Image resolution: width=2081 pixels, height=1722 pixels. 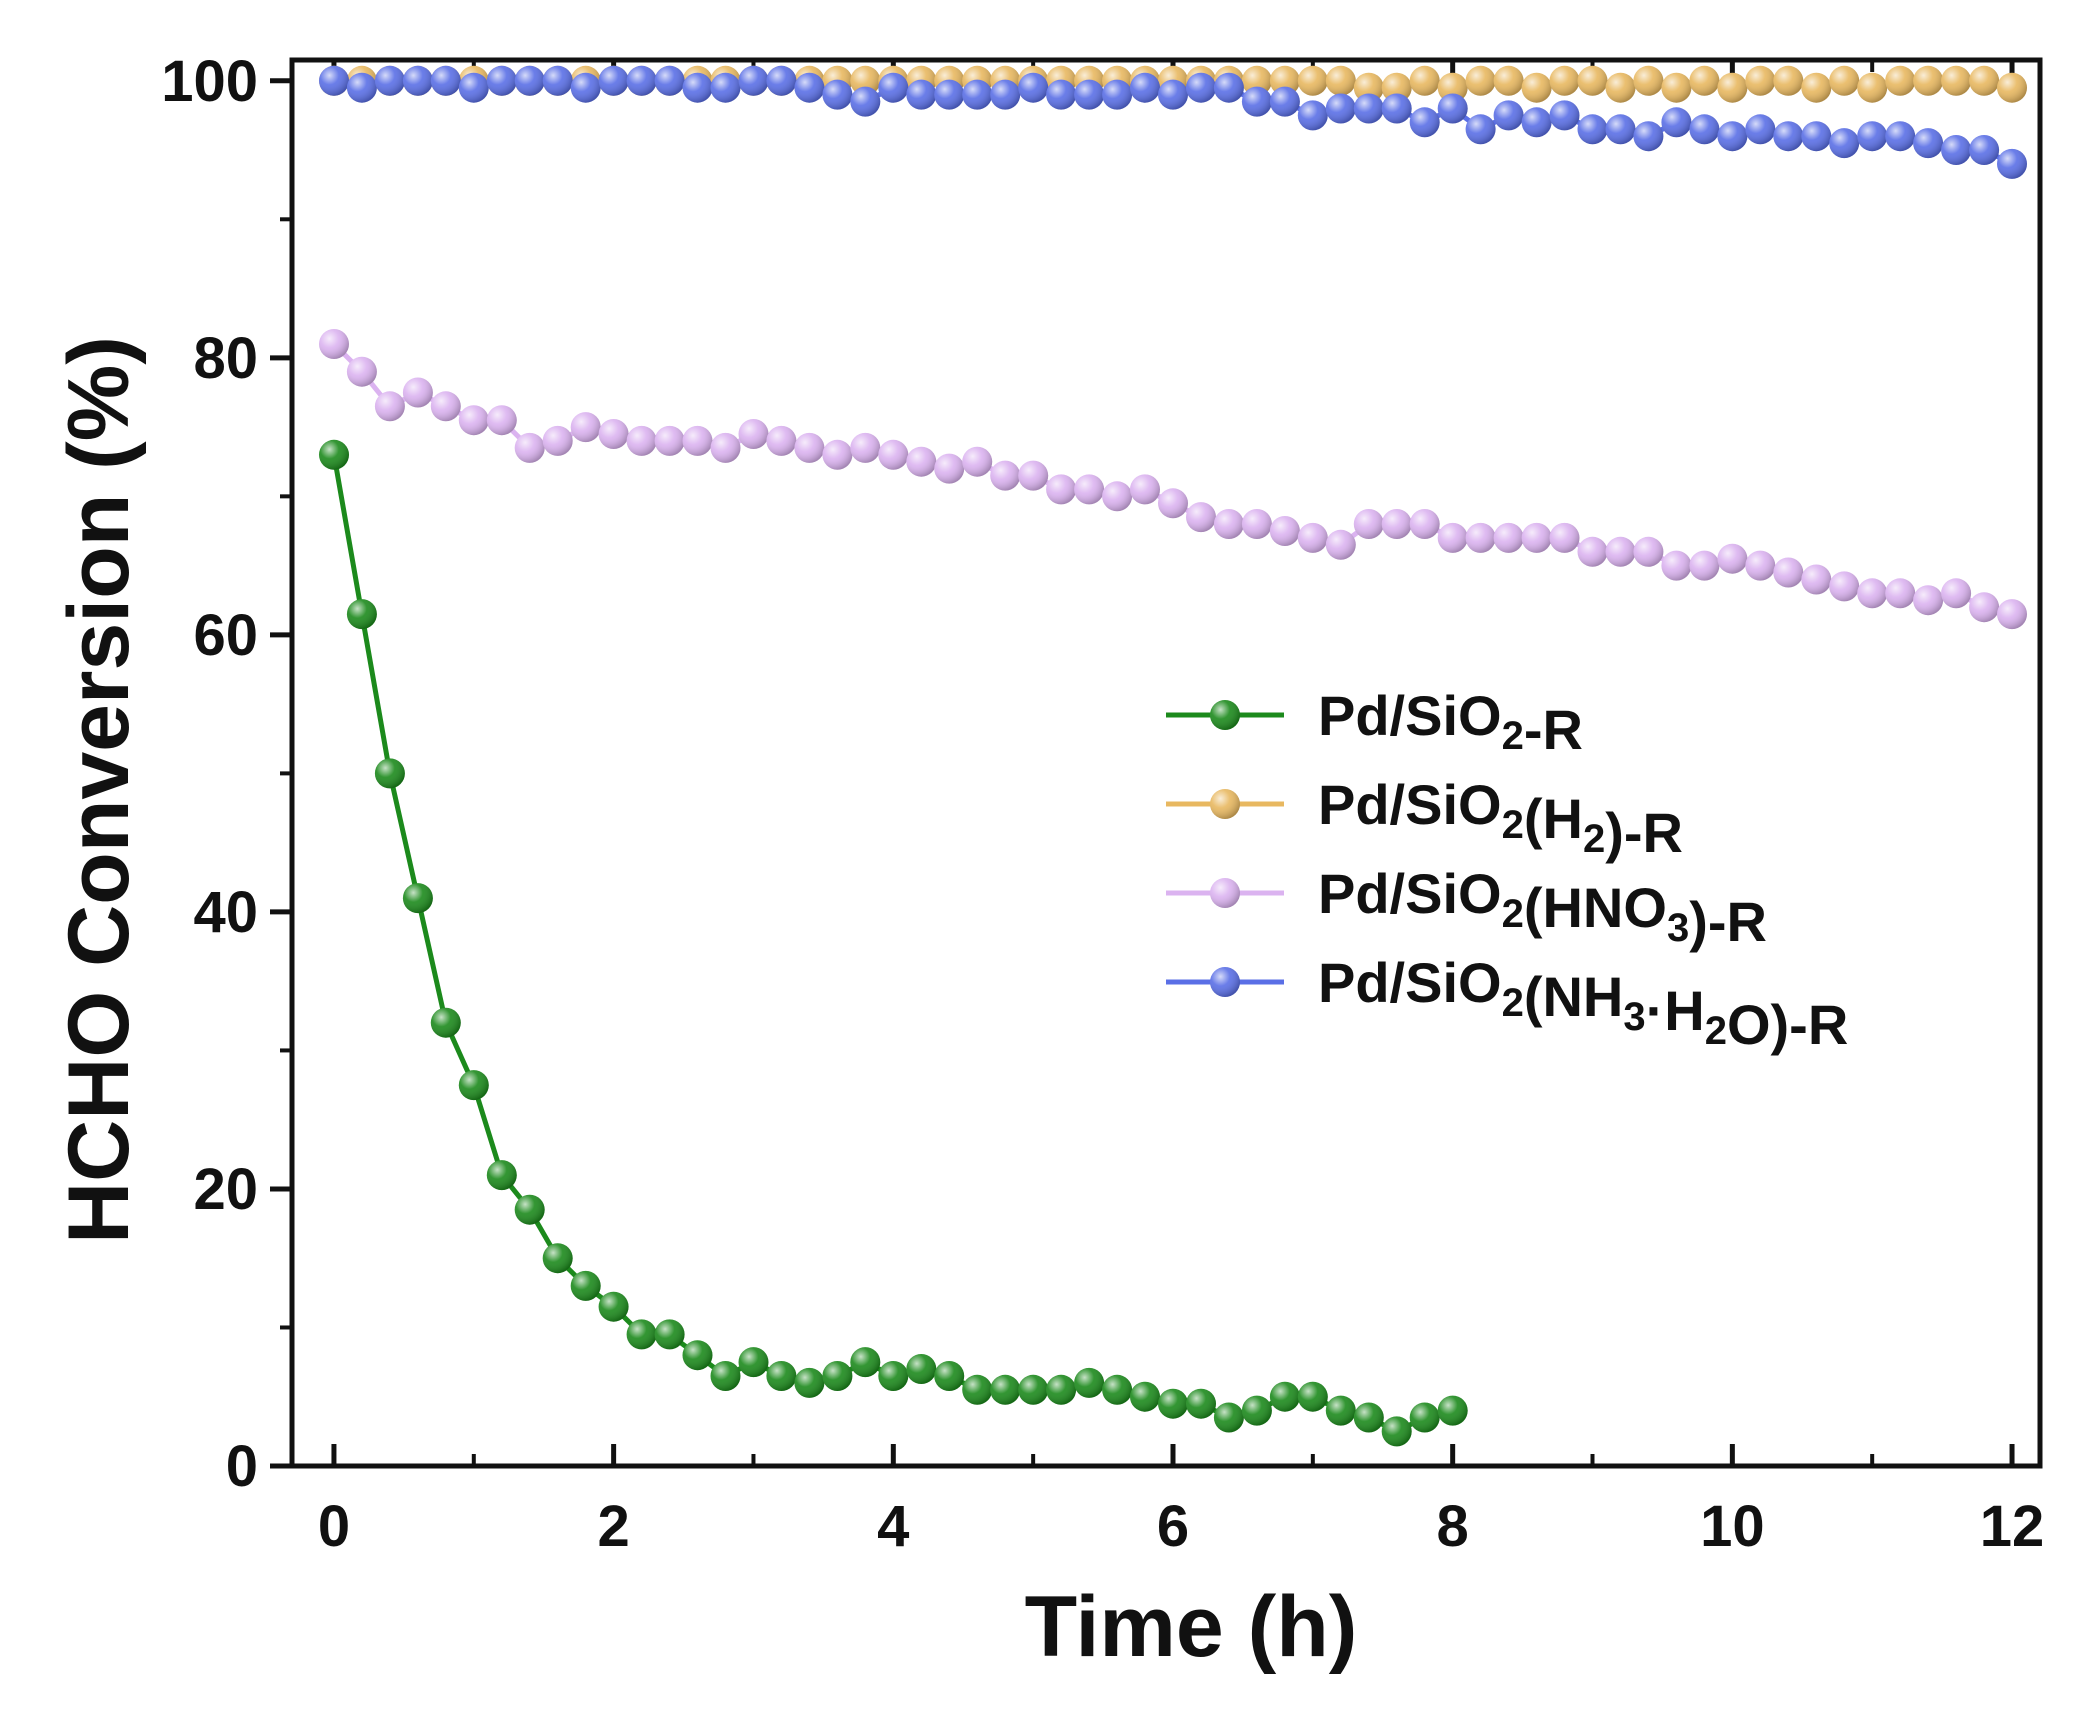 What do you see at coordinates (1500, 818) in the screenshot?
I see `legend-label: Pd/SiO2(H2)-R` at bounding box center [1500, 818].